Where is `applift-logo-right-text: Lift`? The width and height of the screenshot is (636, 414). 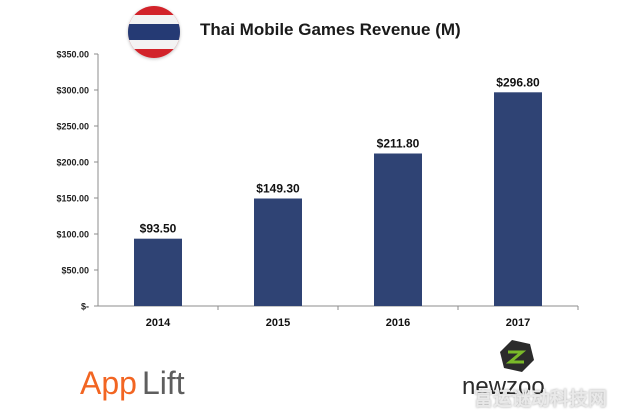 applift-logo-right-text: Lift is located at coordinates (163, 383).